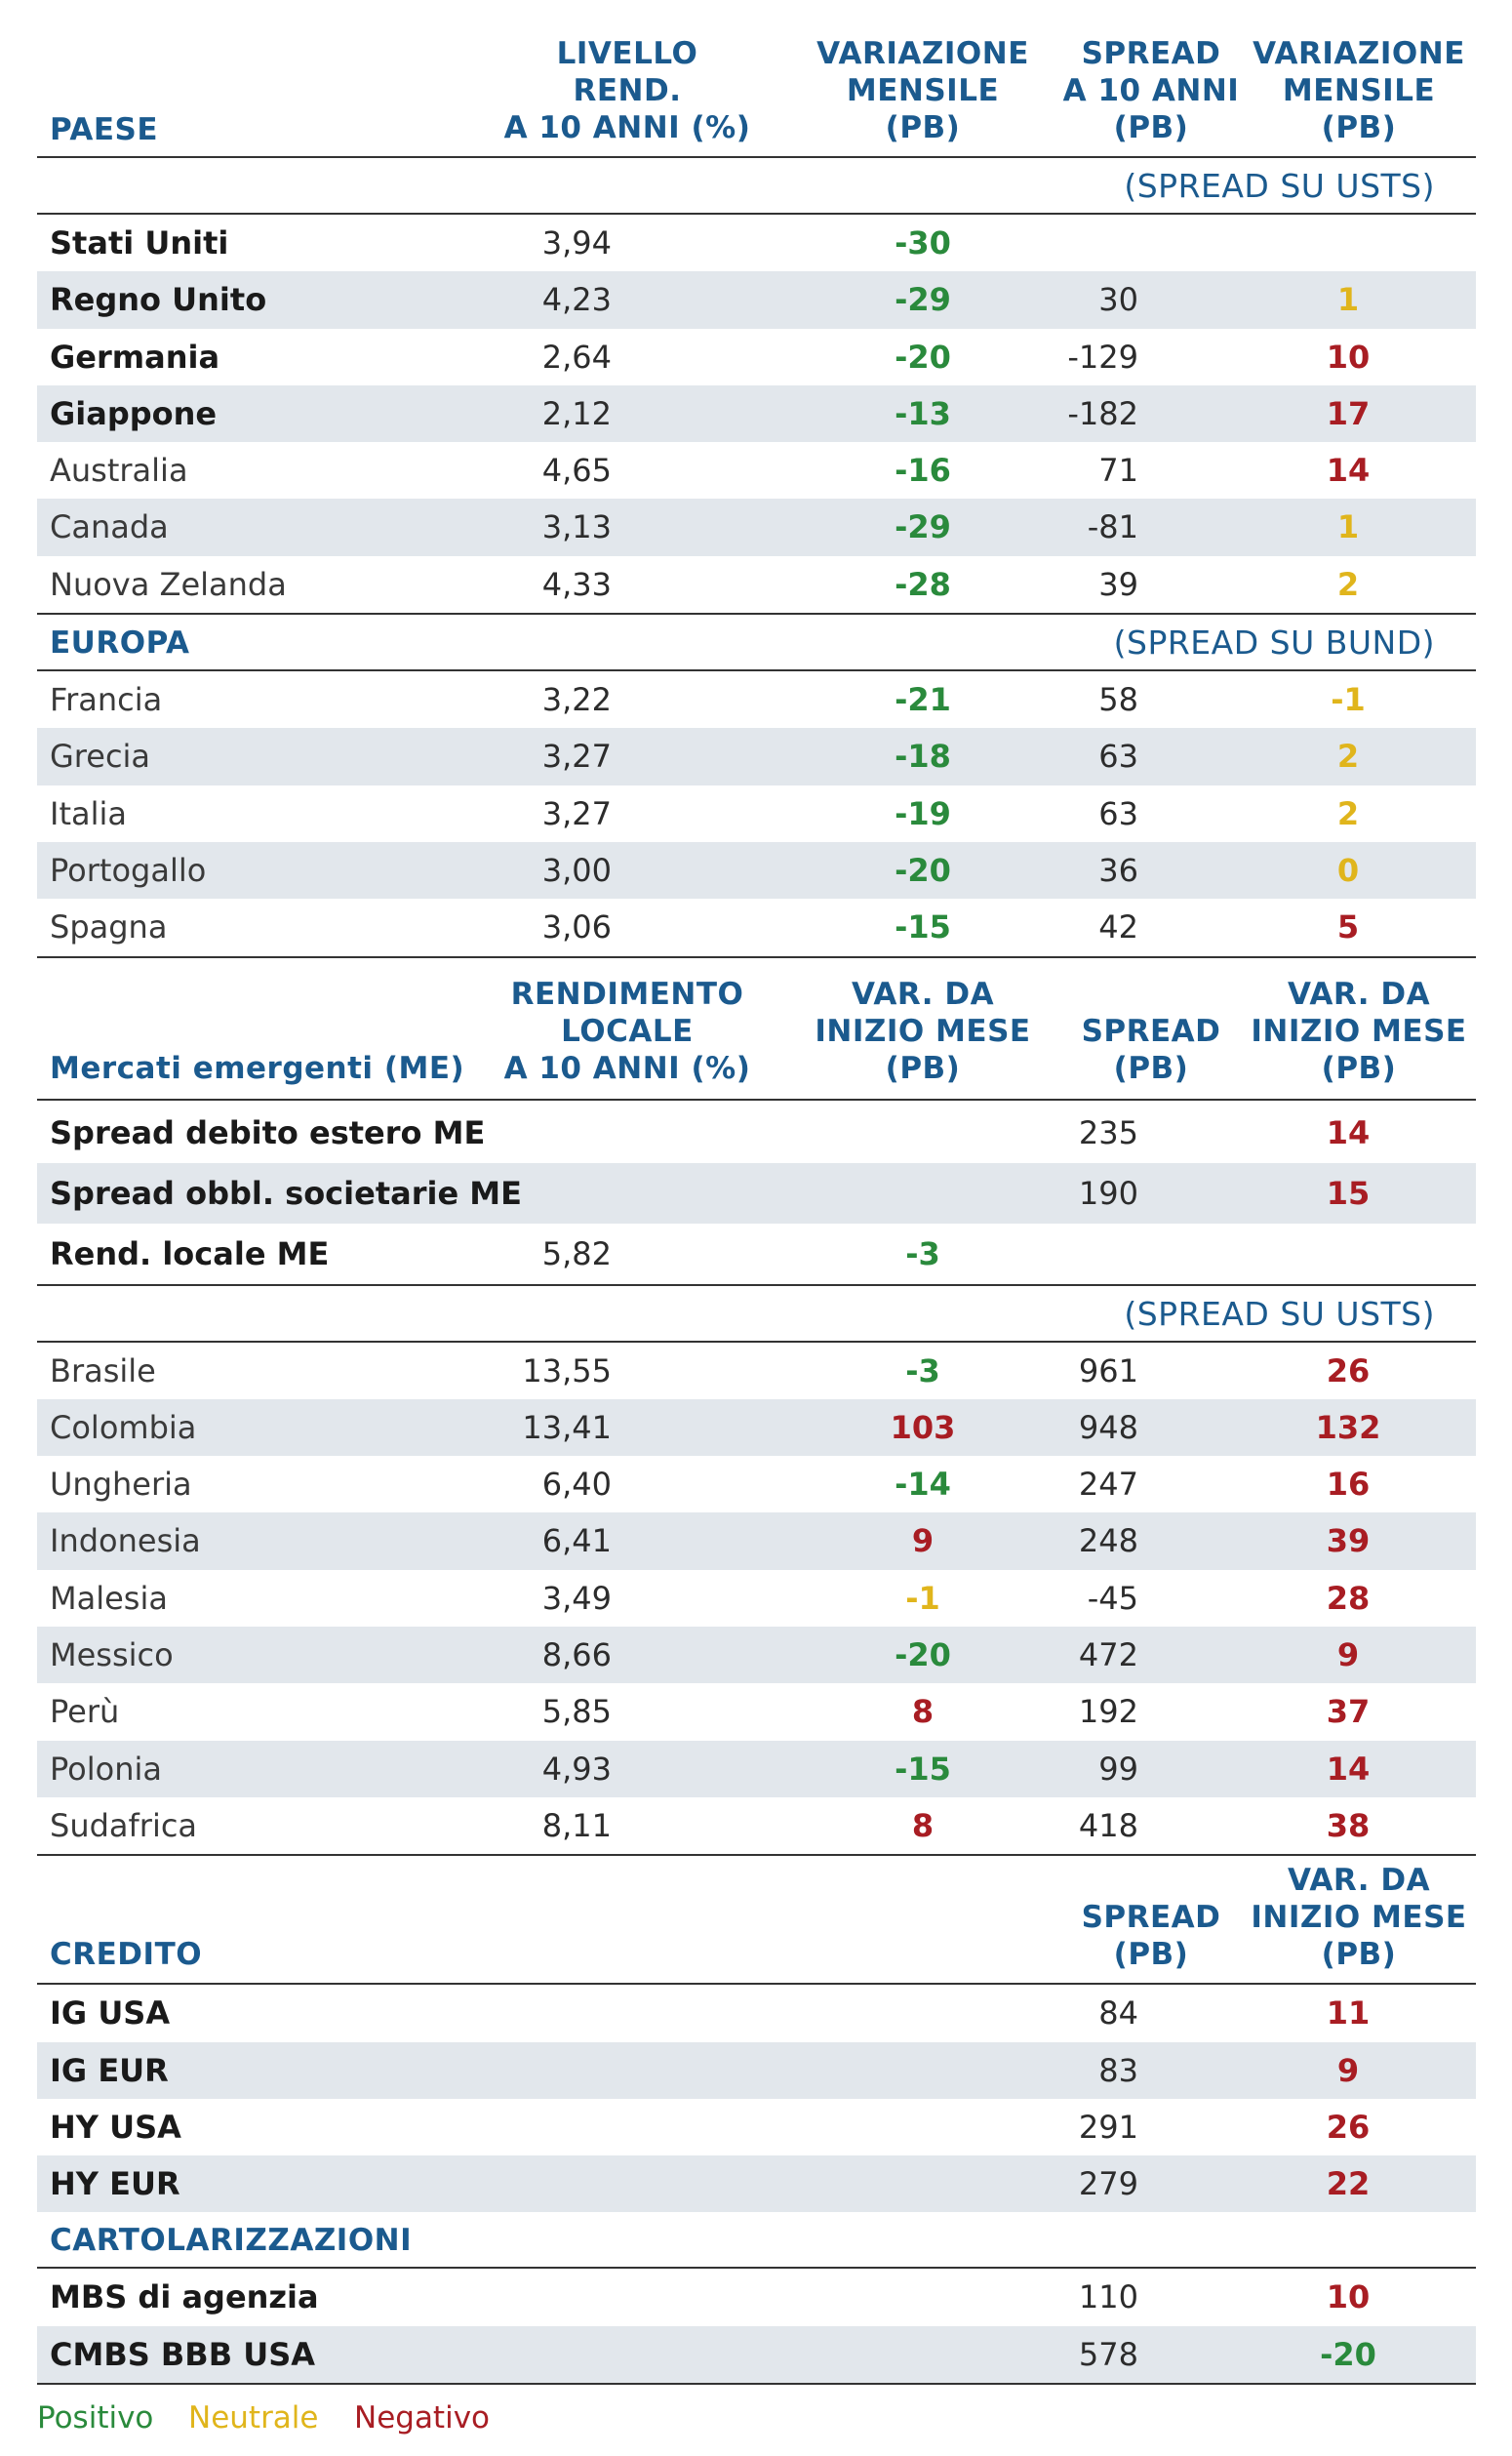  What do you see at coordinates (756, 1315) in the screenshot?
I see `subheader-em-ust: (SPREAD SU USTS)` at bounding box center [756, 1315].